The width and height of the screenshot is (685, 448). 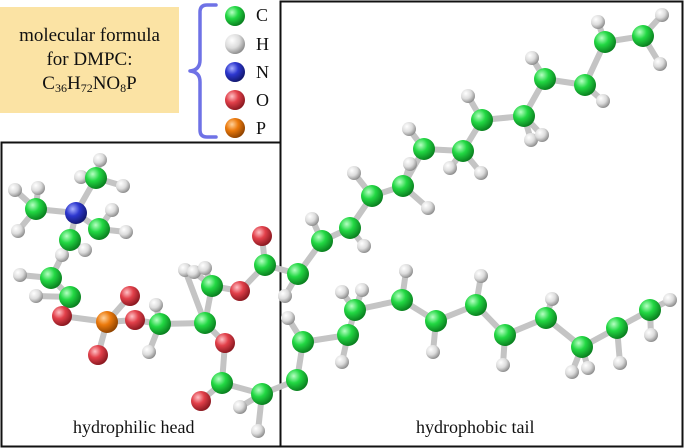 What do you see at coordinates (76, 213) in the screenshot?
I see `nitrogen-atom` at bounding box center [76, 213].